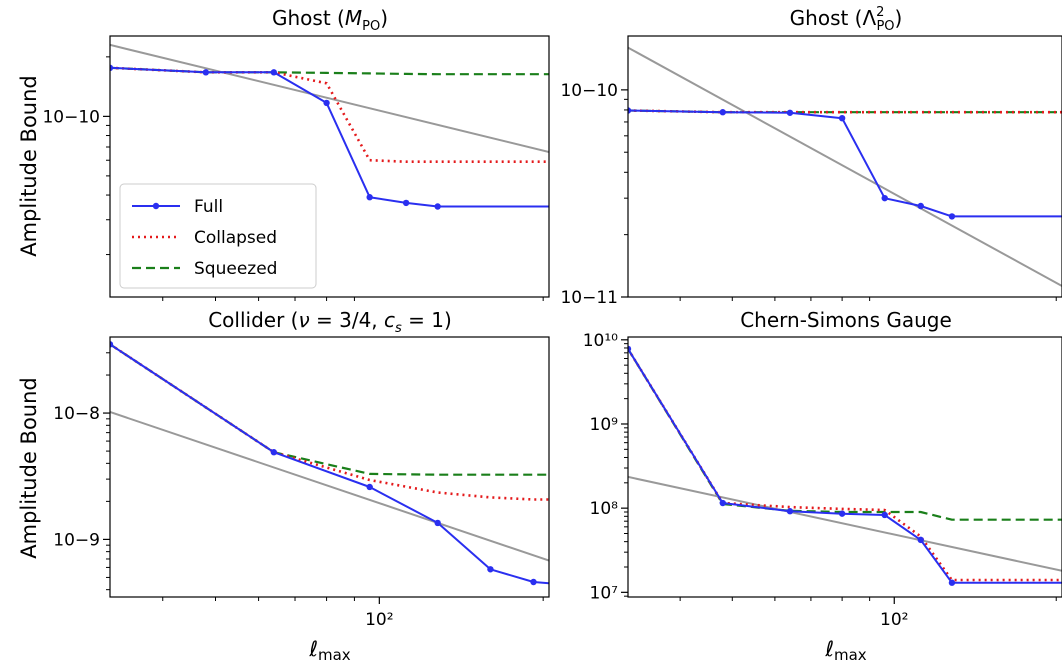 The width and height of the screenshot is (1062, 662). What do you see at coordinates (76, 414) in the screenshot?
I see `y-tick-label: 10−8` at bounding box center [76, 414].